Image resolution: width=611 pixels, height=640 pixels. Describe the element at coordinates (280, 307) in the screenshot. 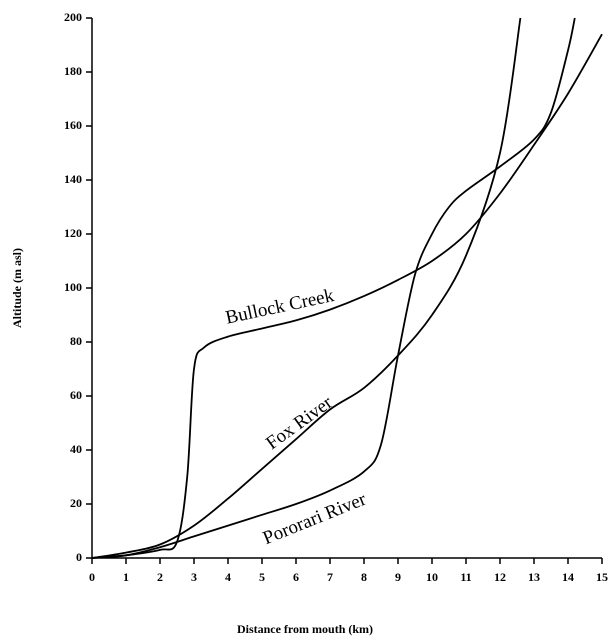

I see `curve-label: Bullock Creek` at that location.